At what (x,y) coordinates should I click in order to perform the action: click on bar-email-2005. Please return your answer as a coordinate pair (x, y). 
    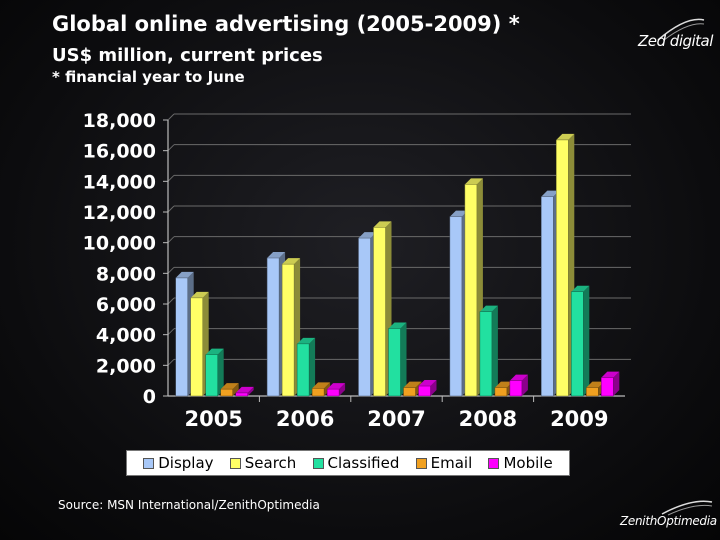
    Looking at the image, I should click on (226, 392).